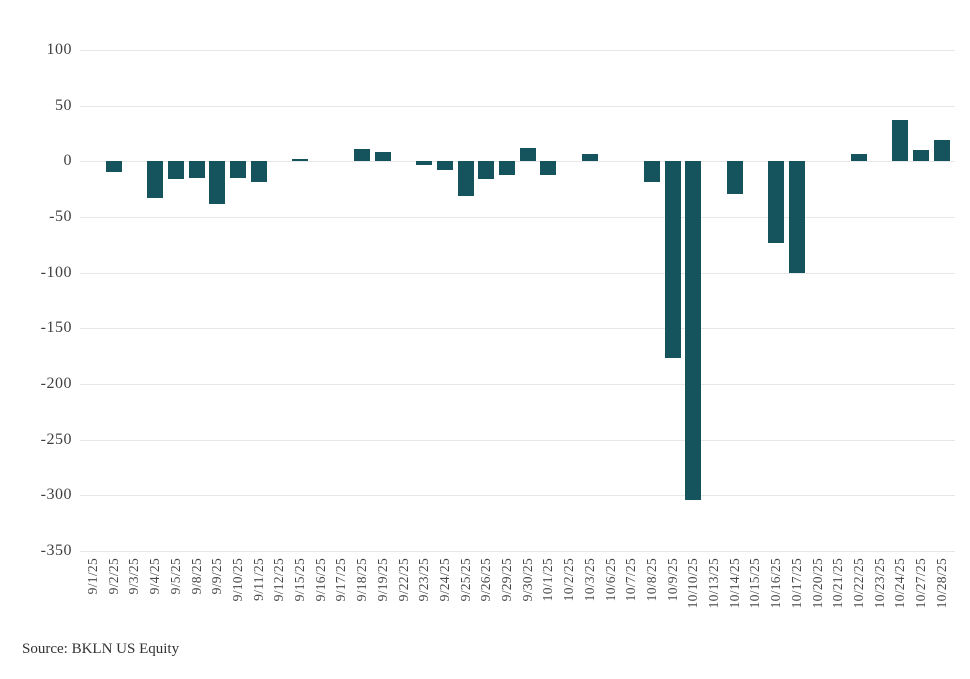 This screenshot has height=679, width=970. Describe the element at coordinates (796, 583) in the screenshot. I see `x-tick-label: 10/17/25` at that location.